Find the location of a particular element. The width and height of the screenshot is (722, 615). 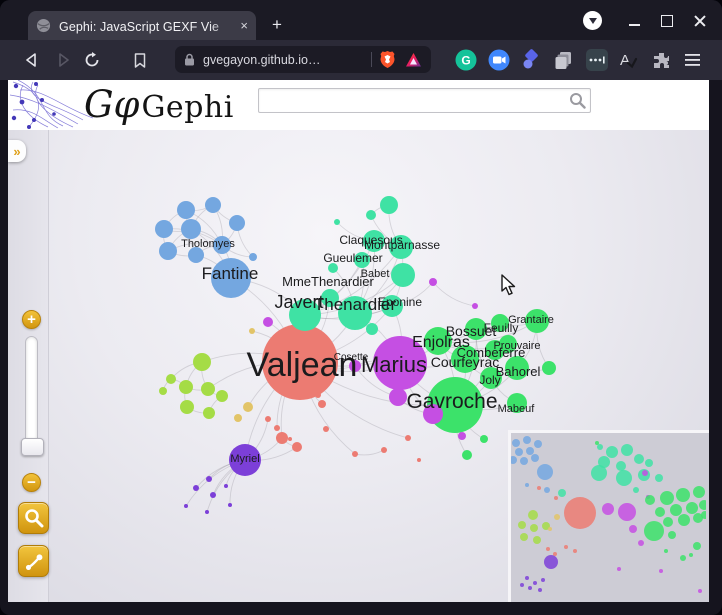

graph-node-enjolras is located at coordinates (438, 341).